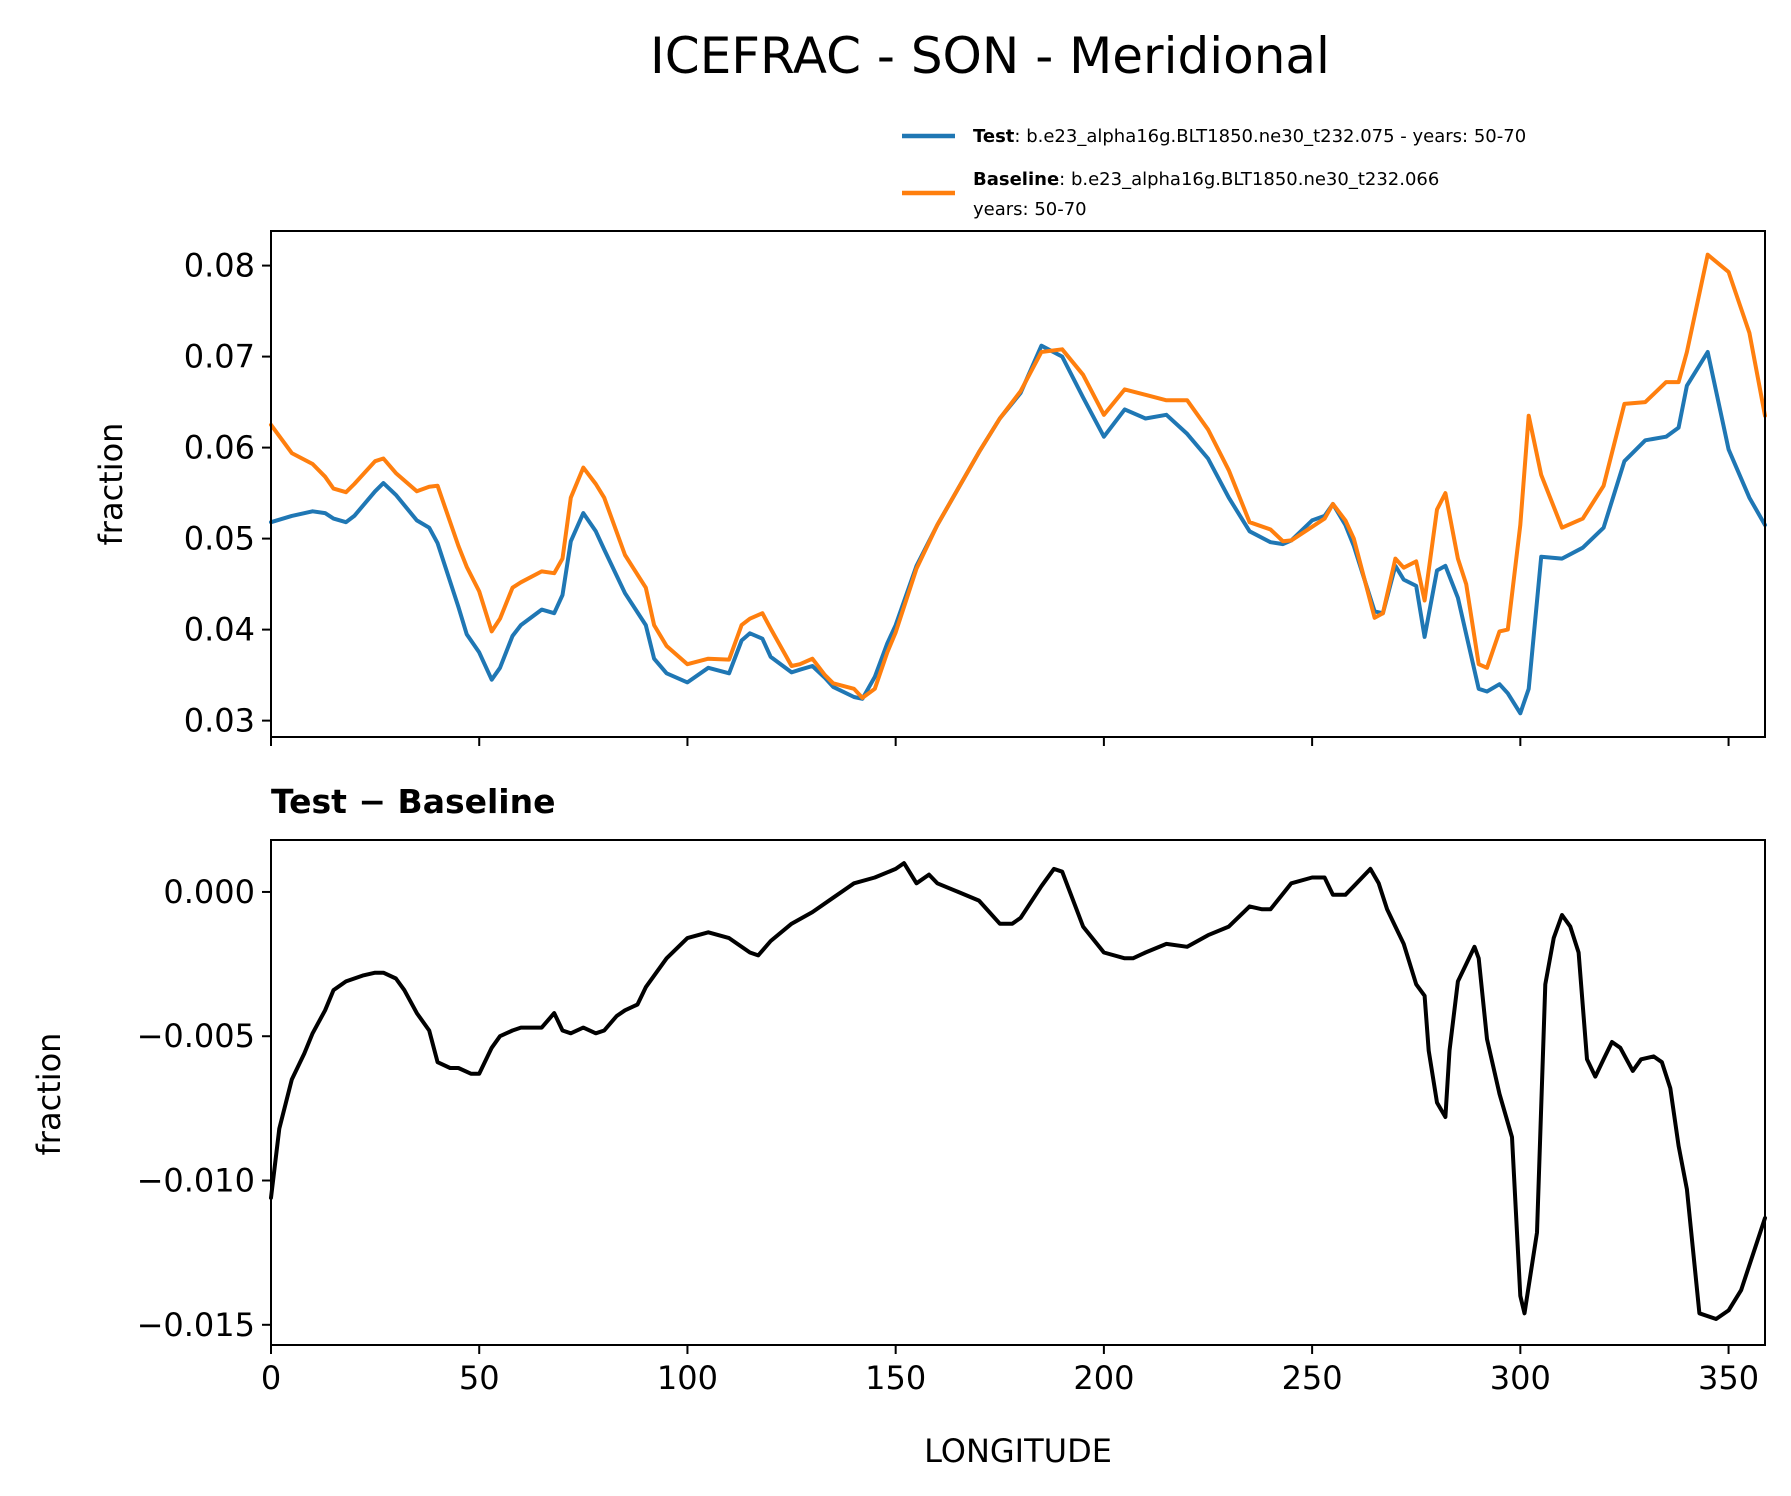 The height and width of the screenshot is (1496, 1791). I want to click on legend-baseline-name: Baseline, so click(1016, 179).